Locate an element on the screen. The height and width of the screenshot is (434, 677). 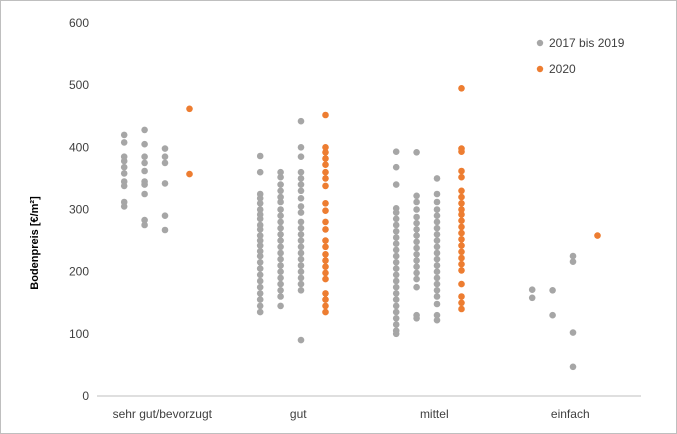
legend-label-series-2: 2020 is located at coordinates (562, 69).